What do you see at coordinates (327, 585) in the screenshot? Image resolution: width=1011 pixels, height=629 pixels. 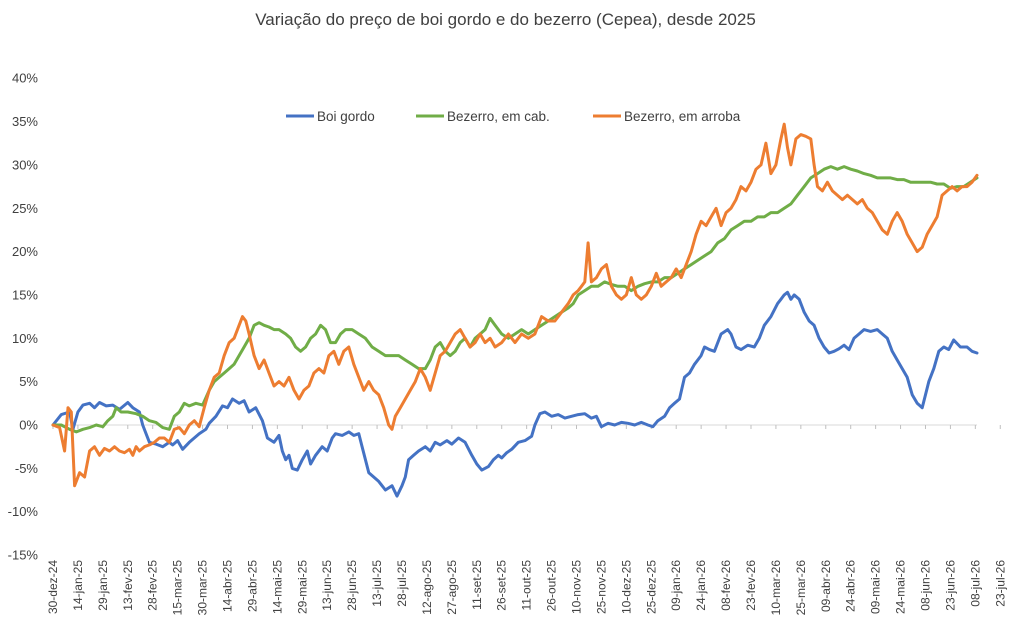 I see `x-tick-label: 13-jun-25` at bounding box center [327, 585].